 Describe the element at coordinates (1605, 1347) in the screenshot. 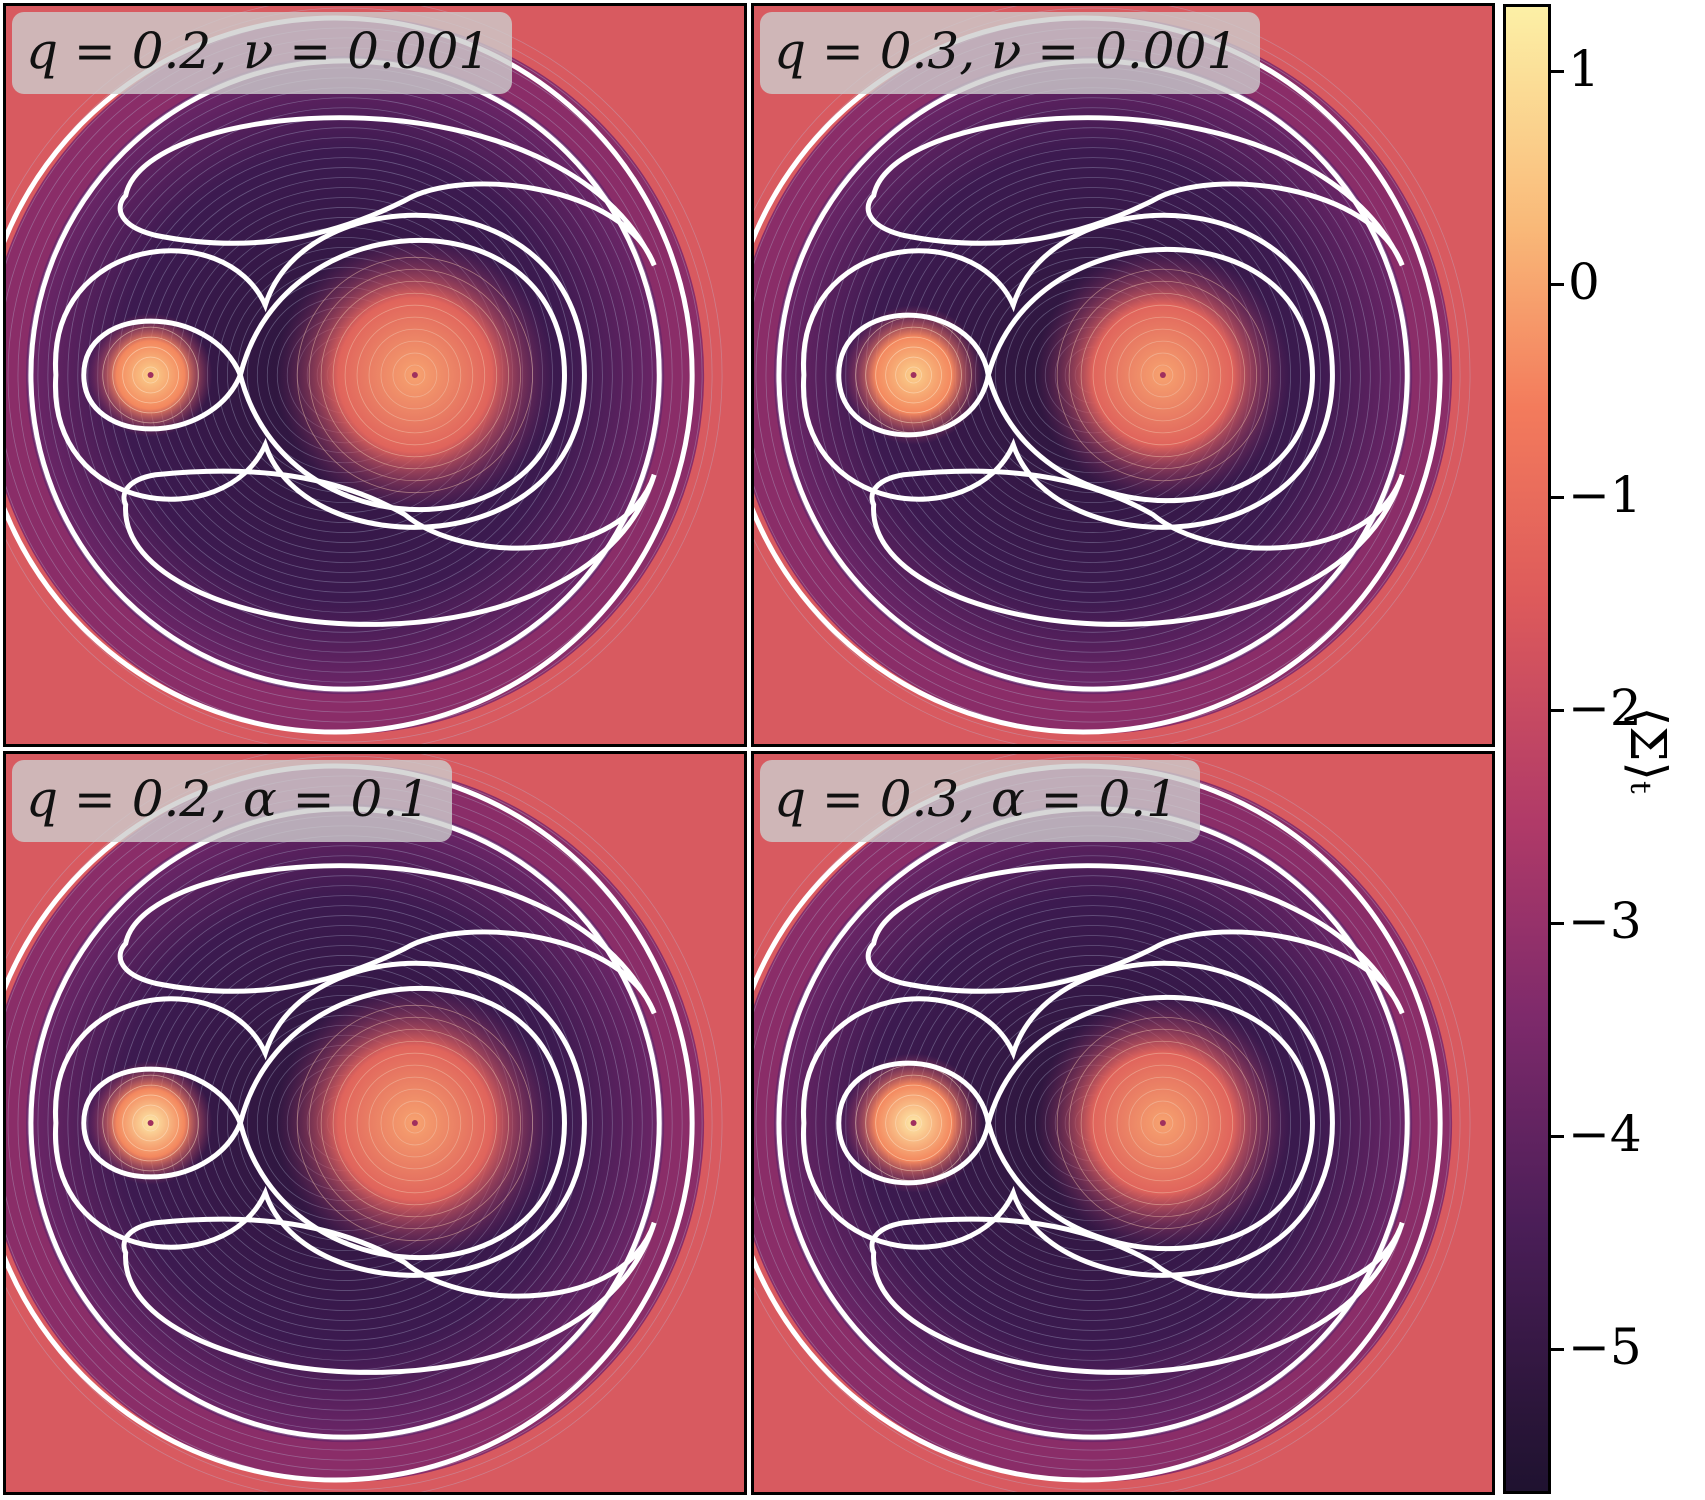

I see `colorbar-tick-label: −5` at that location.